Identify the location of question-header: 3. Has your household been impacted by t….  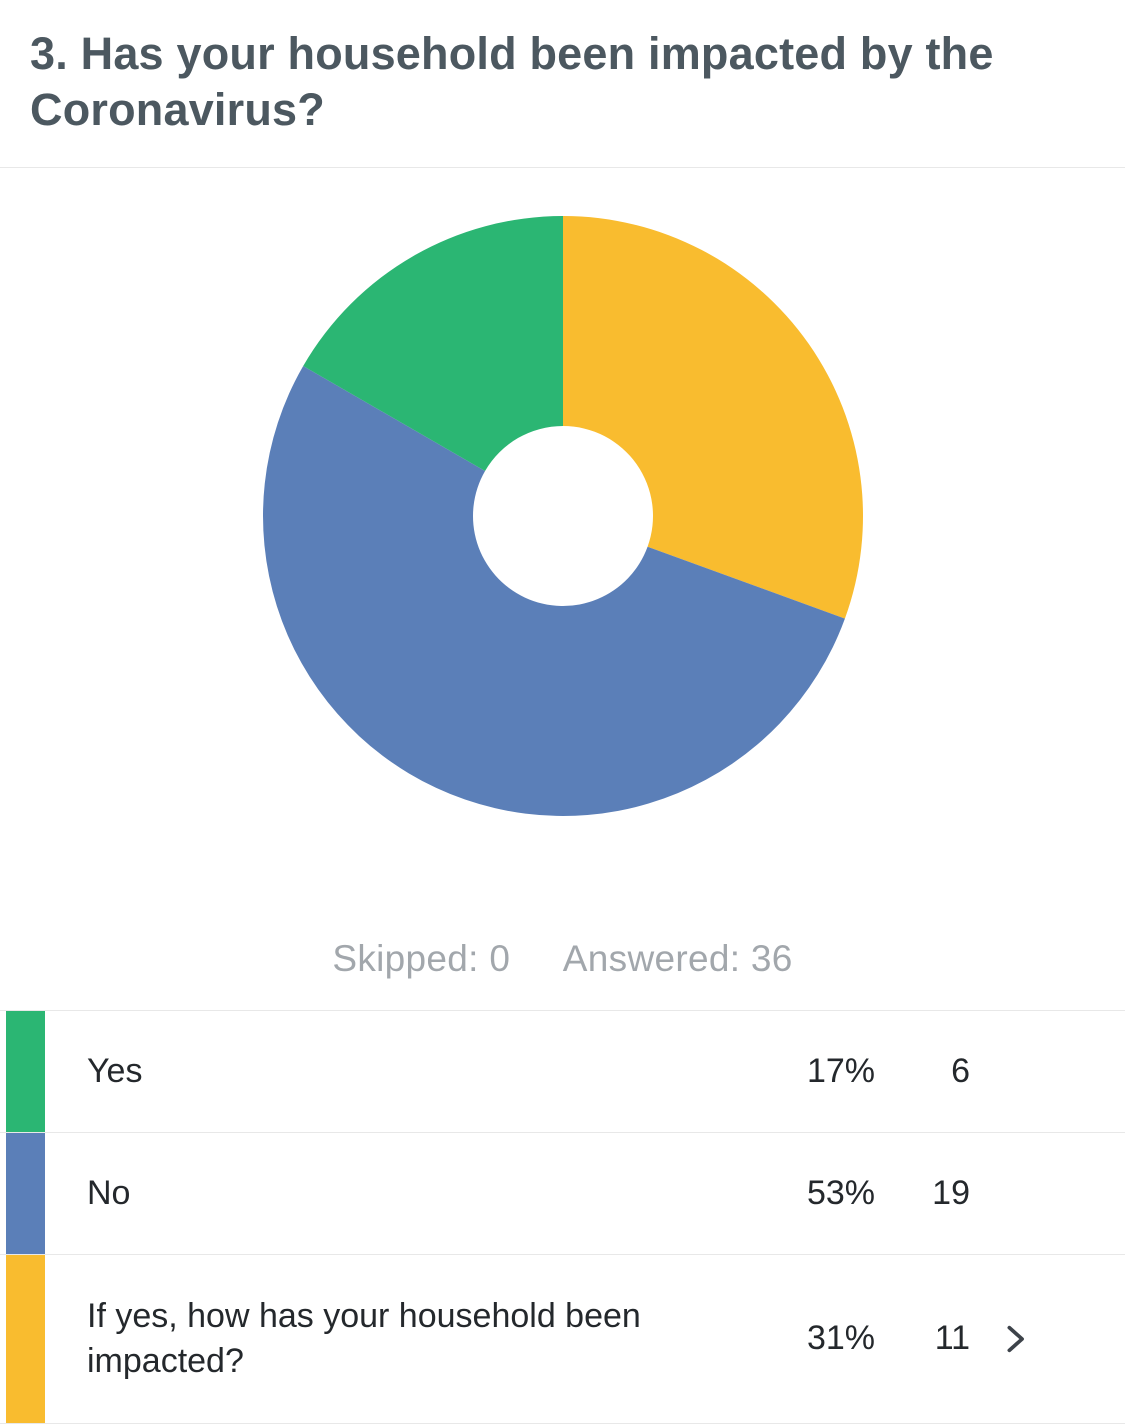
(562, 69).